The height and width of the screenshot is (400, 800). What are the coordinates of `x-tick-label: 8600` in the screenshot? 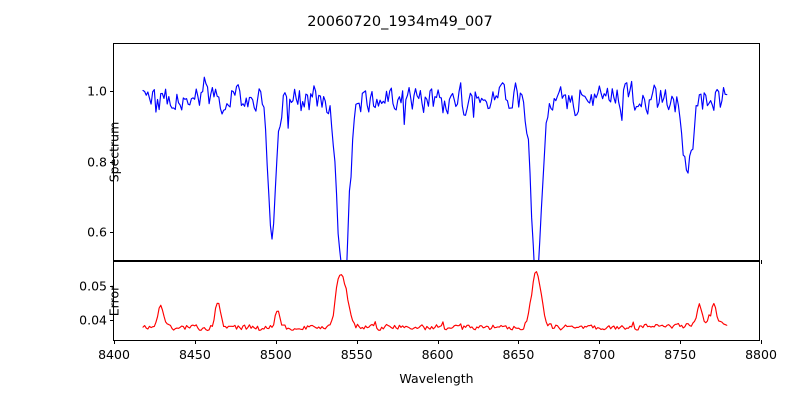 It's located at (437, 354).